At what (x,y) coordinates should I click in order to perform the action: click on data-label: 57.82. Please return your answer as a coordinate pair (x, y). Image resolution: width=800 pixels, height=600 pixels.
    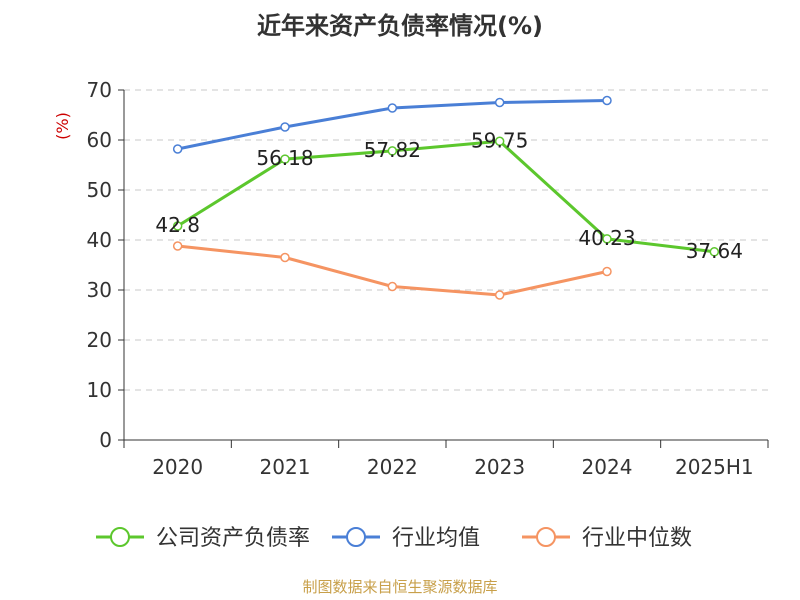
    Looking at the image, I should click on (392, 150).